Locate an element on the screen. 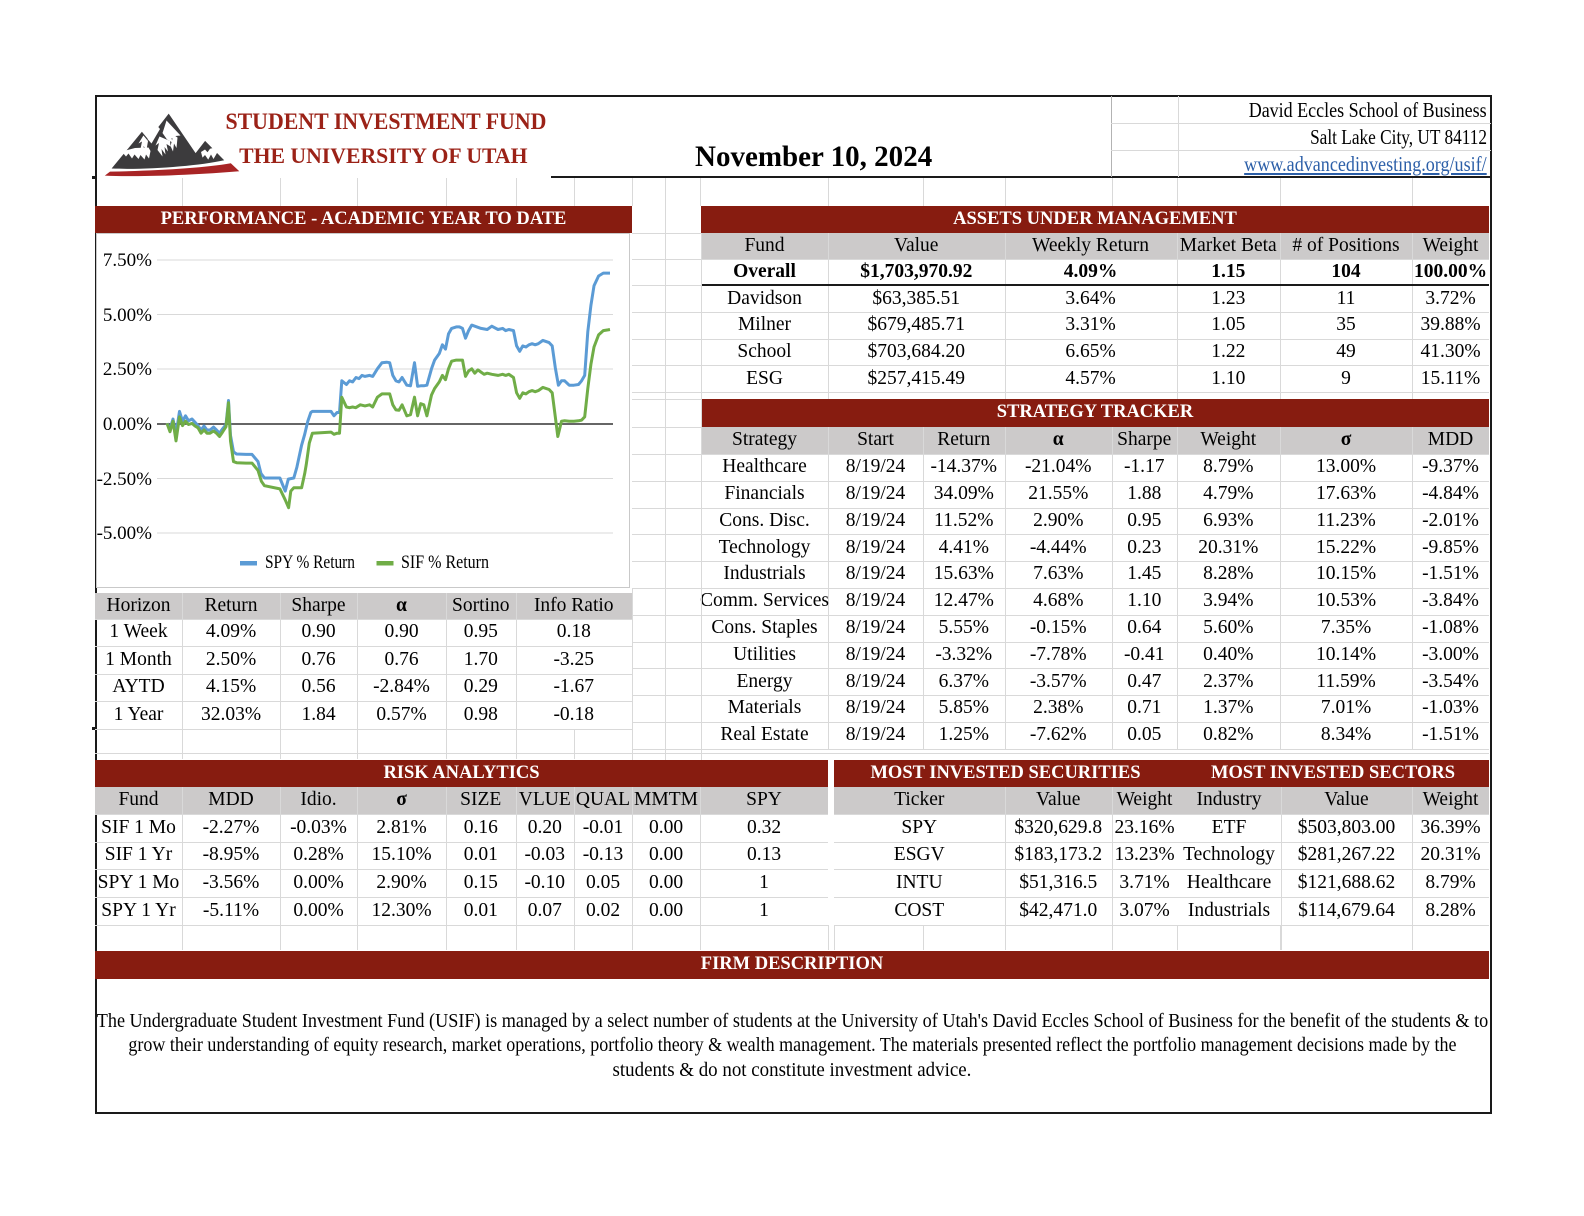  svg-text: 5.00% is located at coordinates (127, 315).